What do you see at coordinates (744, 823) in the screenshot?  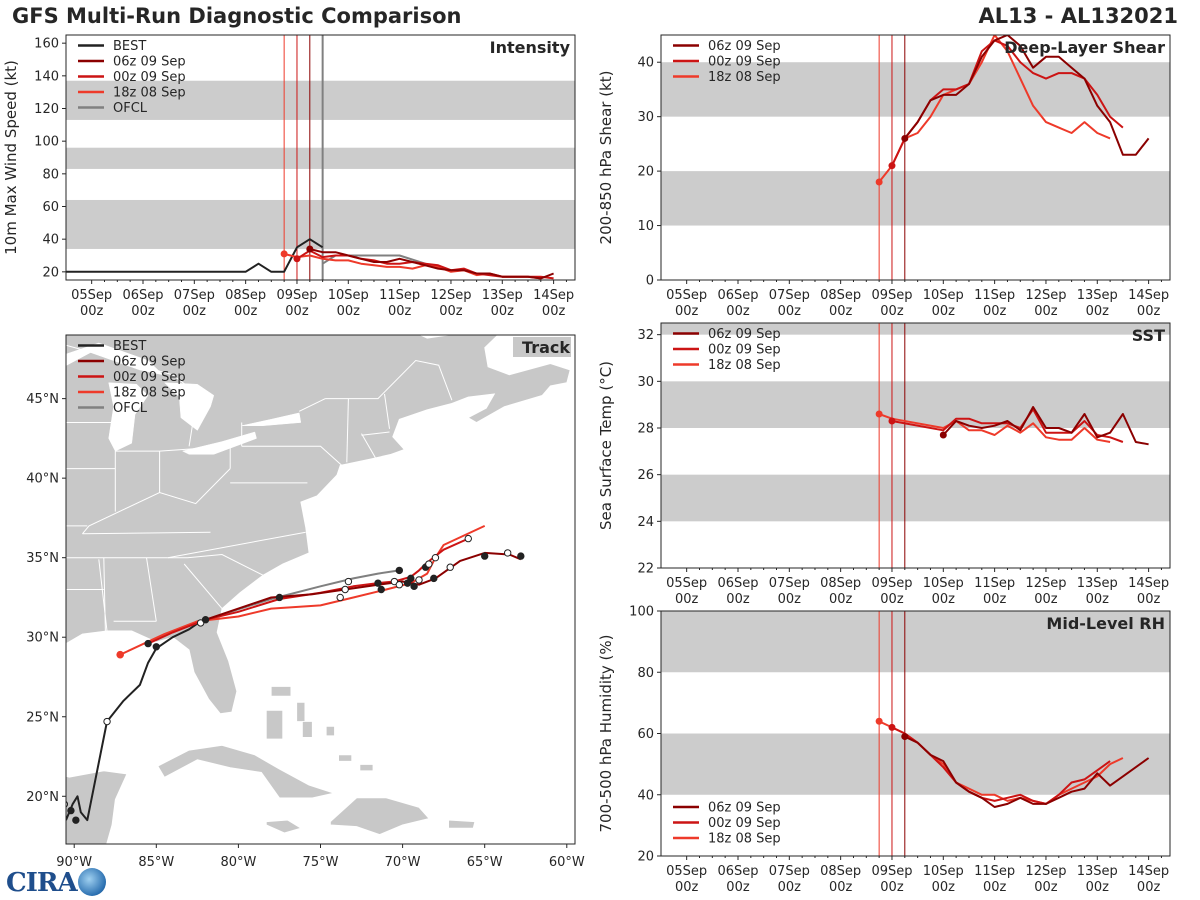 I see `rh-legend-label: 00z 09 Sep` at bounding box center [744, 823].